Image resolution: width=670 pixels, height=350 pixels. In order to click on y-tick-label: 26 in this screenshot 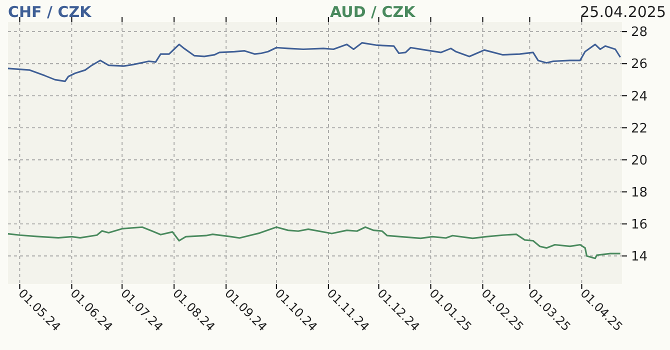, I will do `click(639, 64)`.